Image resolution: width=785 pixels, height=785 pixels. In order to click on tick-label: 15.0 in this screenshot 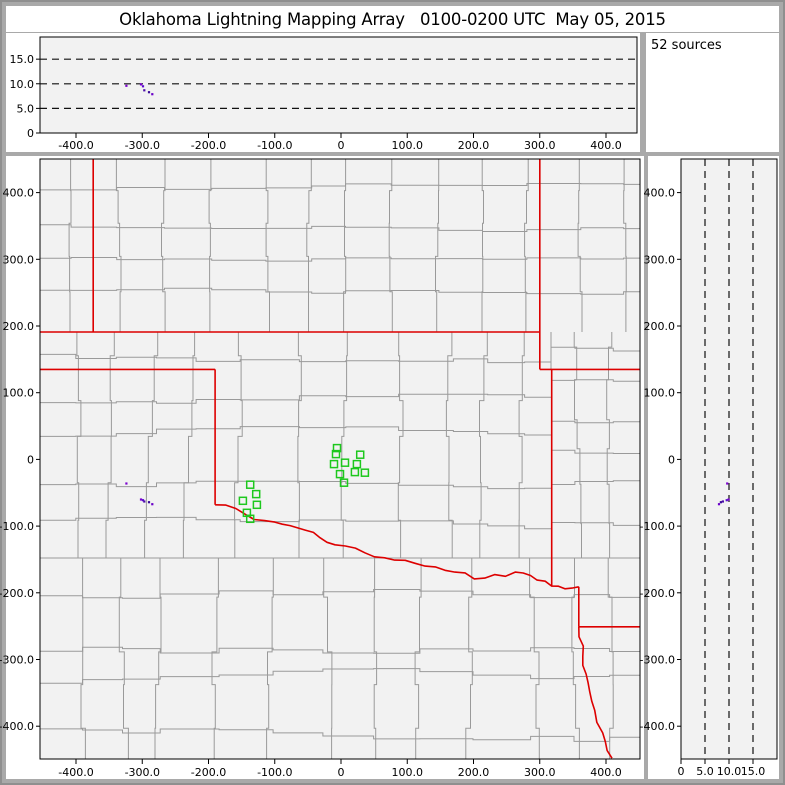, I will do `click(22, 59)`.